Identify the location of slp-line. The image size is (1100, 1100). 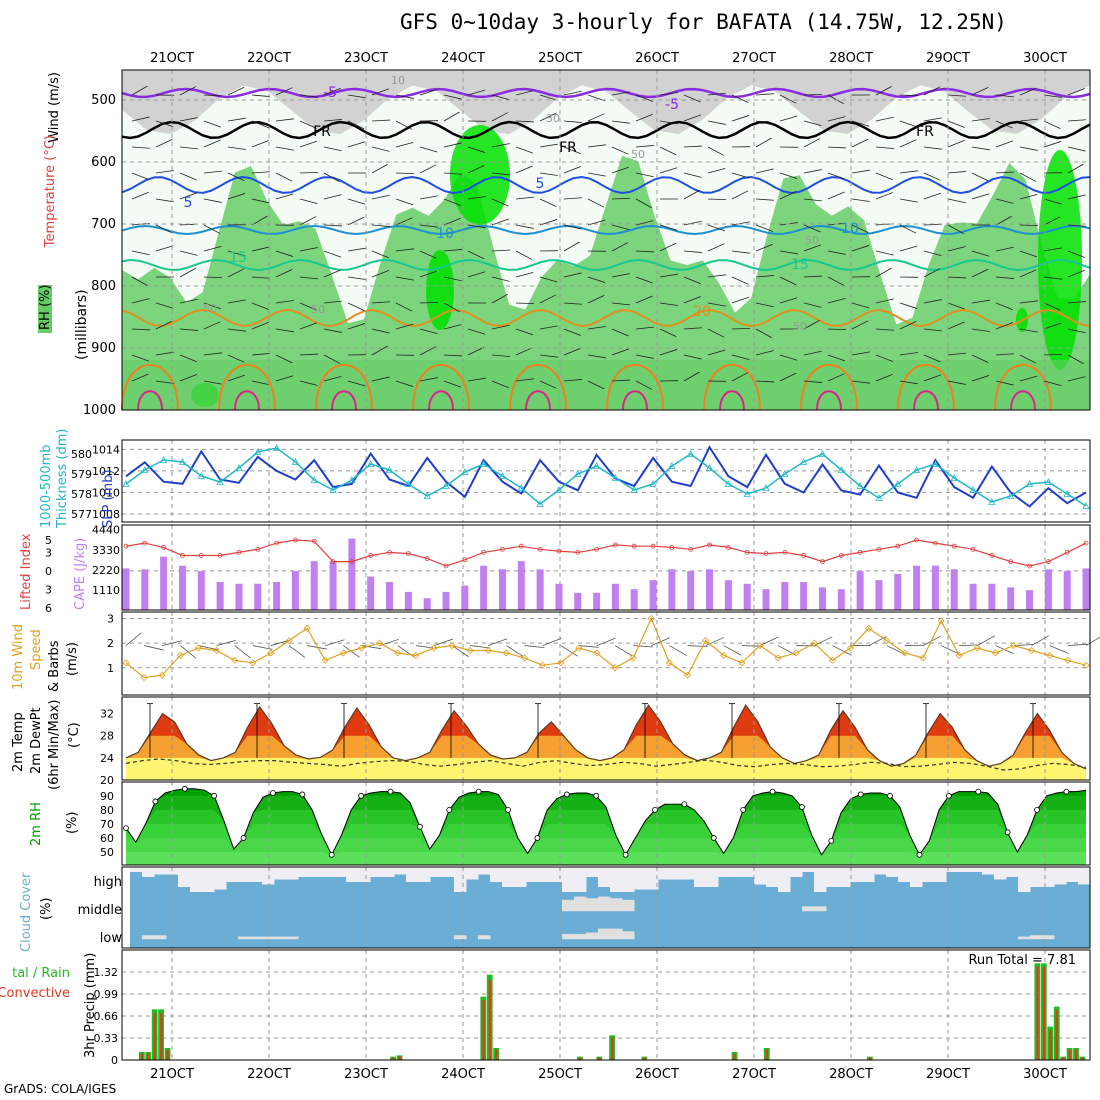
(606, 476).